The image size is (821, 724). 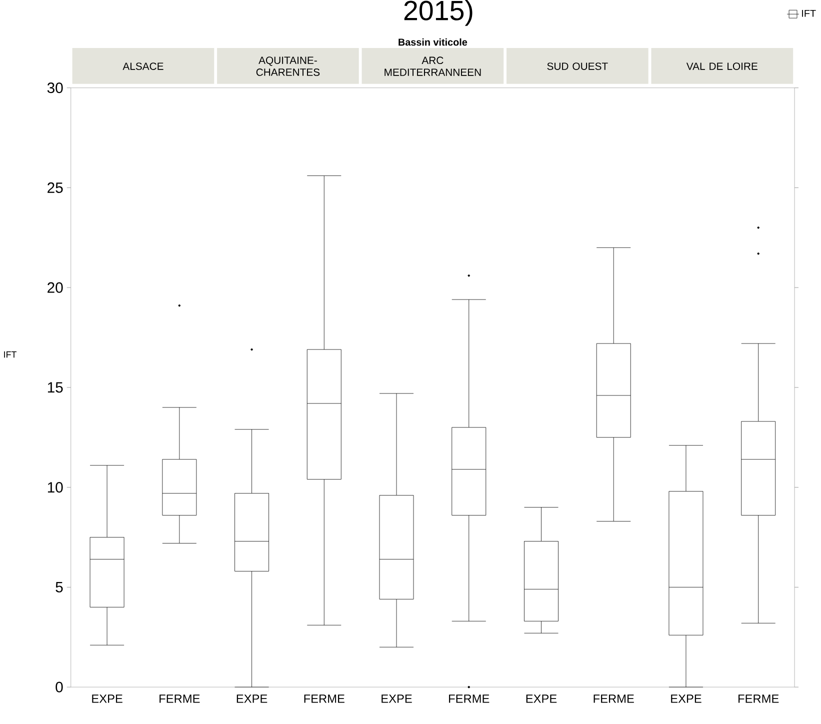 I want to click on text: ALSACE, so click(x=143, y=66).